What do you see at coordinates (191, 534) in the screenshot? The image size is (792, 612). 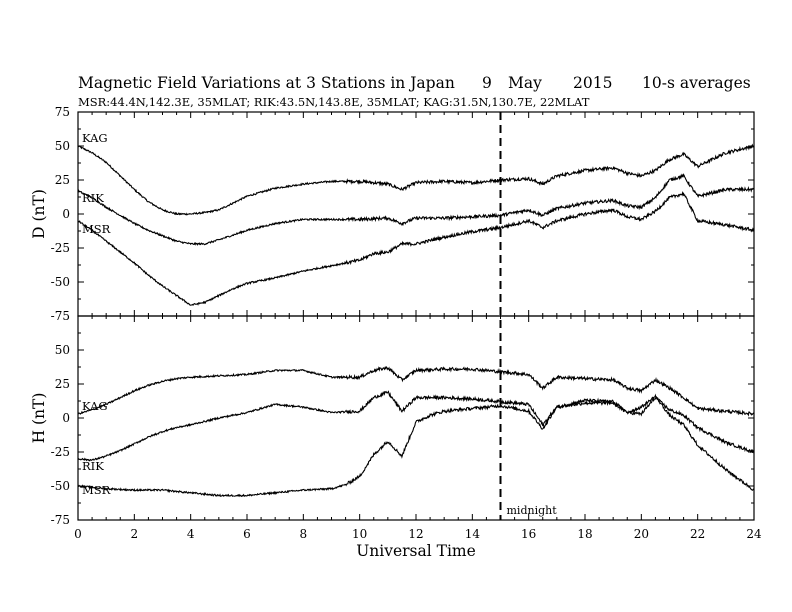 I see `x-tick-label: 4` at bounding box center [191, 534].